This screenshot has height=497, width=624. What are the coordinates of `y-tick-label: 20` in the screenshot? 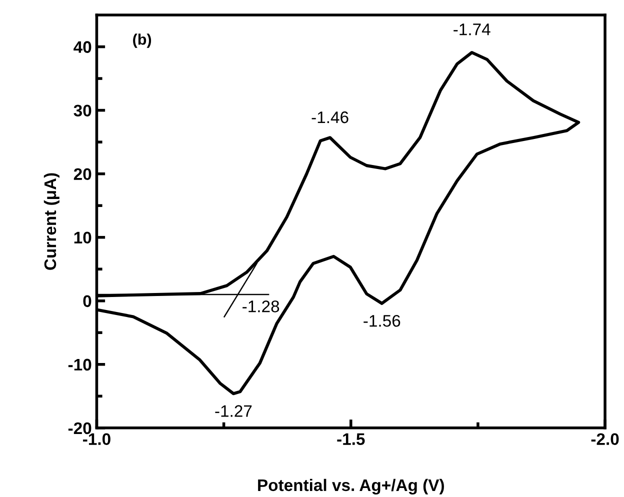 It's located at (83, 174).